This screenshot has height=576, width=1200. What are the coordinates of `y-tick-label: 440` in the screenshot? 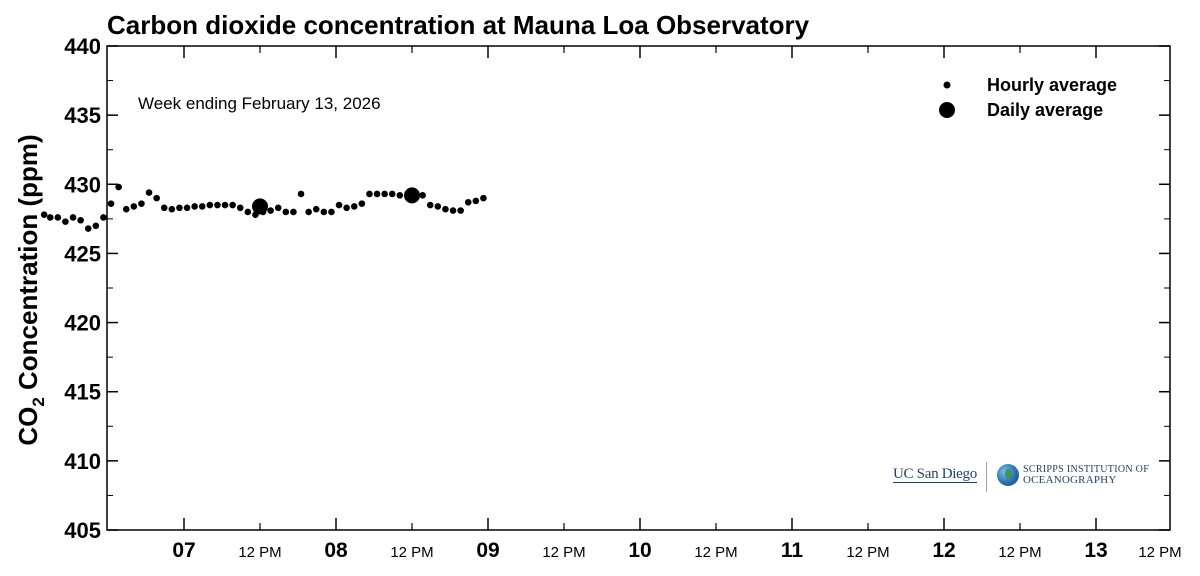 It's located at (82, 46).